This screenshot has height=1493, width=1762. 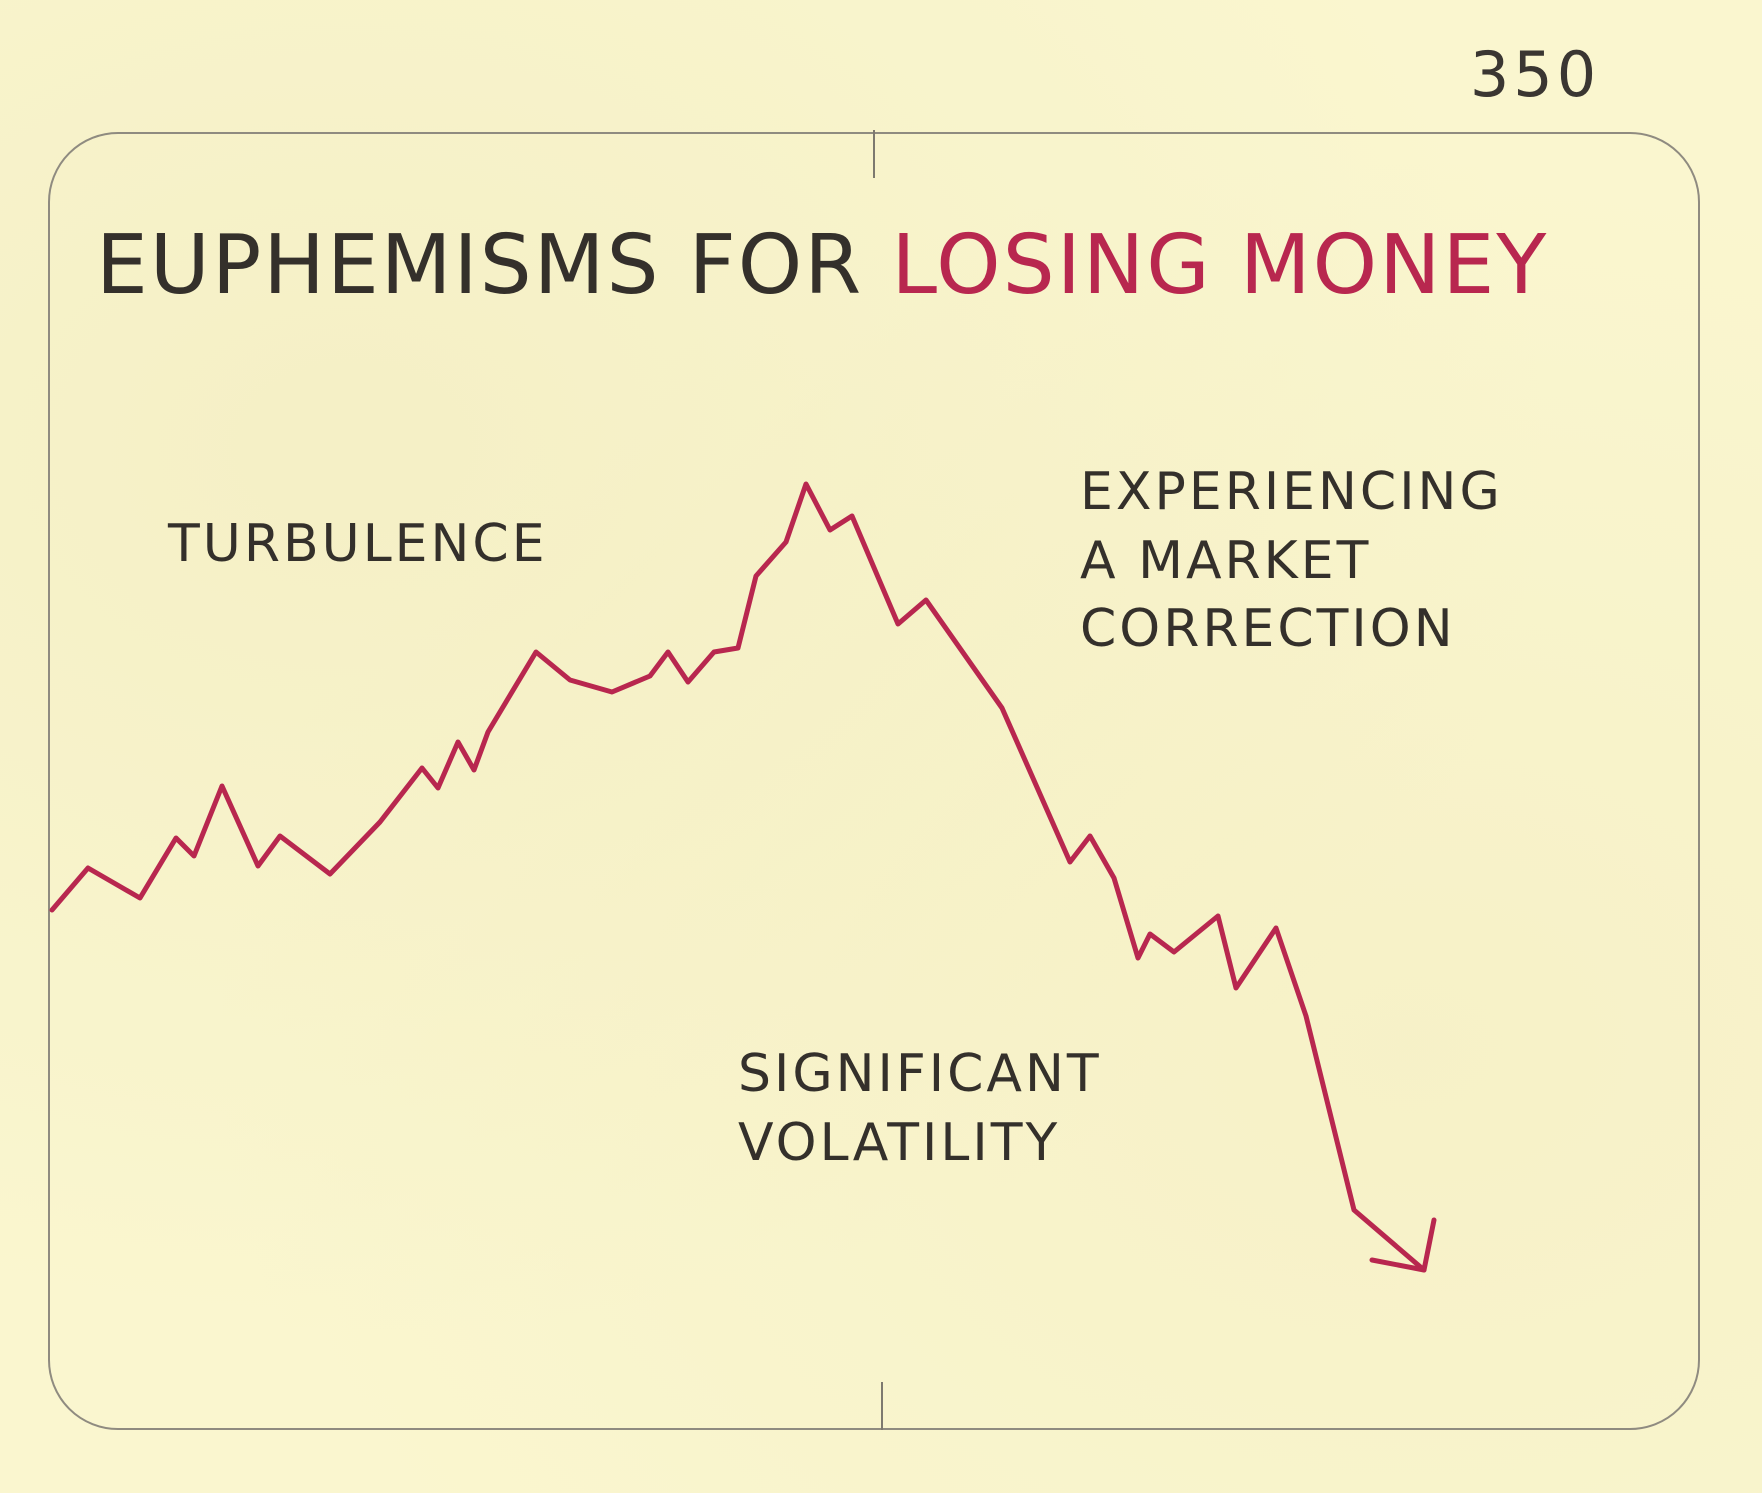 What do you see at coordinates (1291, 492) in the screenshot?
I see `correction-line-1: EXPERIENCING` at bounding box center [1291, 492].